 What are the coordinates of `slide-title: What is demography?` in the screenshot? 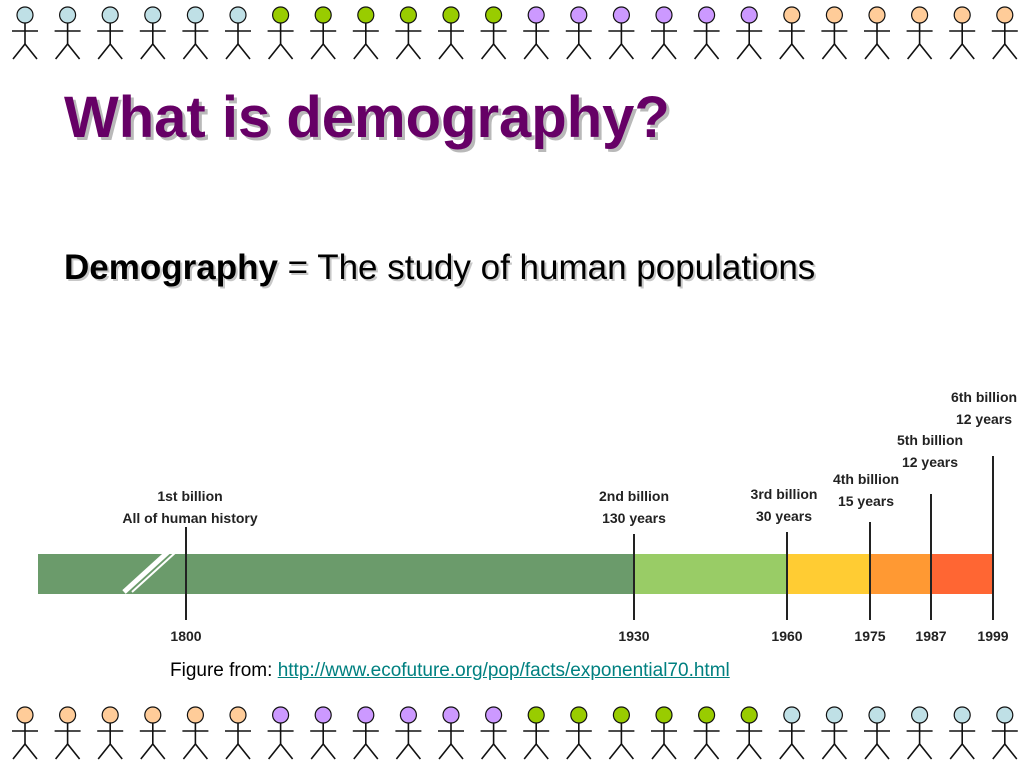 It's located at (367, 117).